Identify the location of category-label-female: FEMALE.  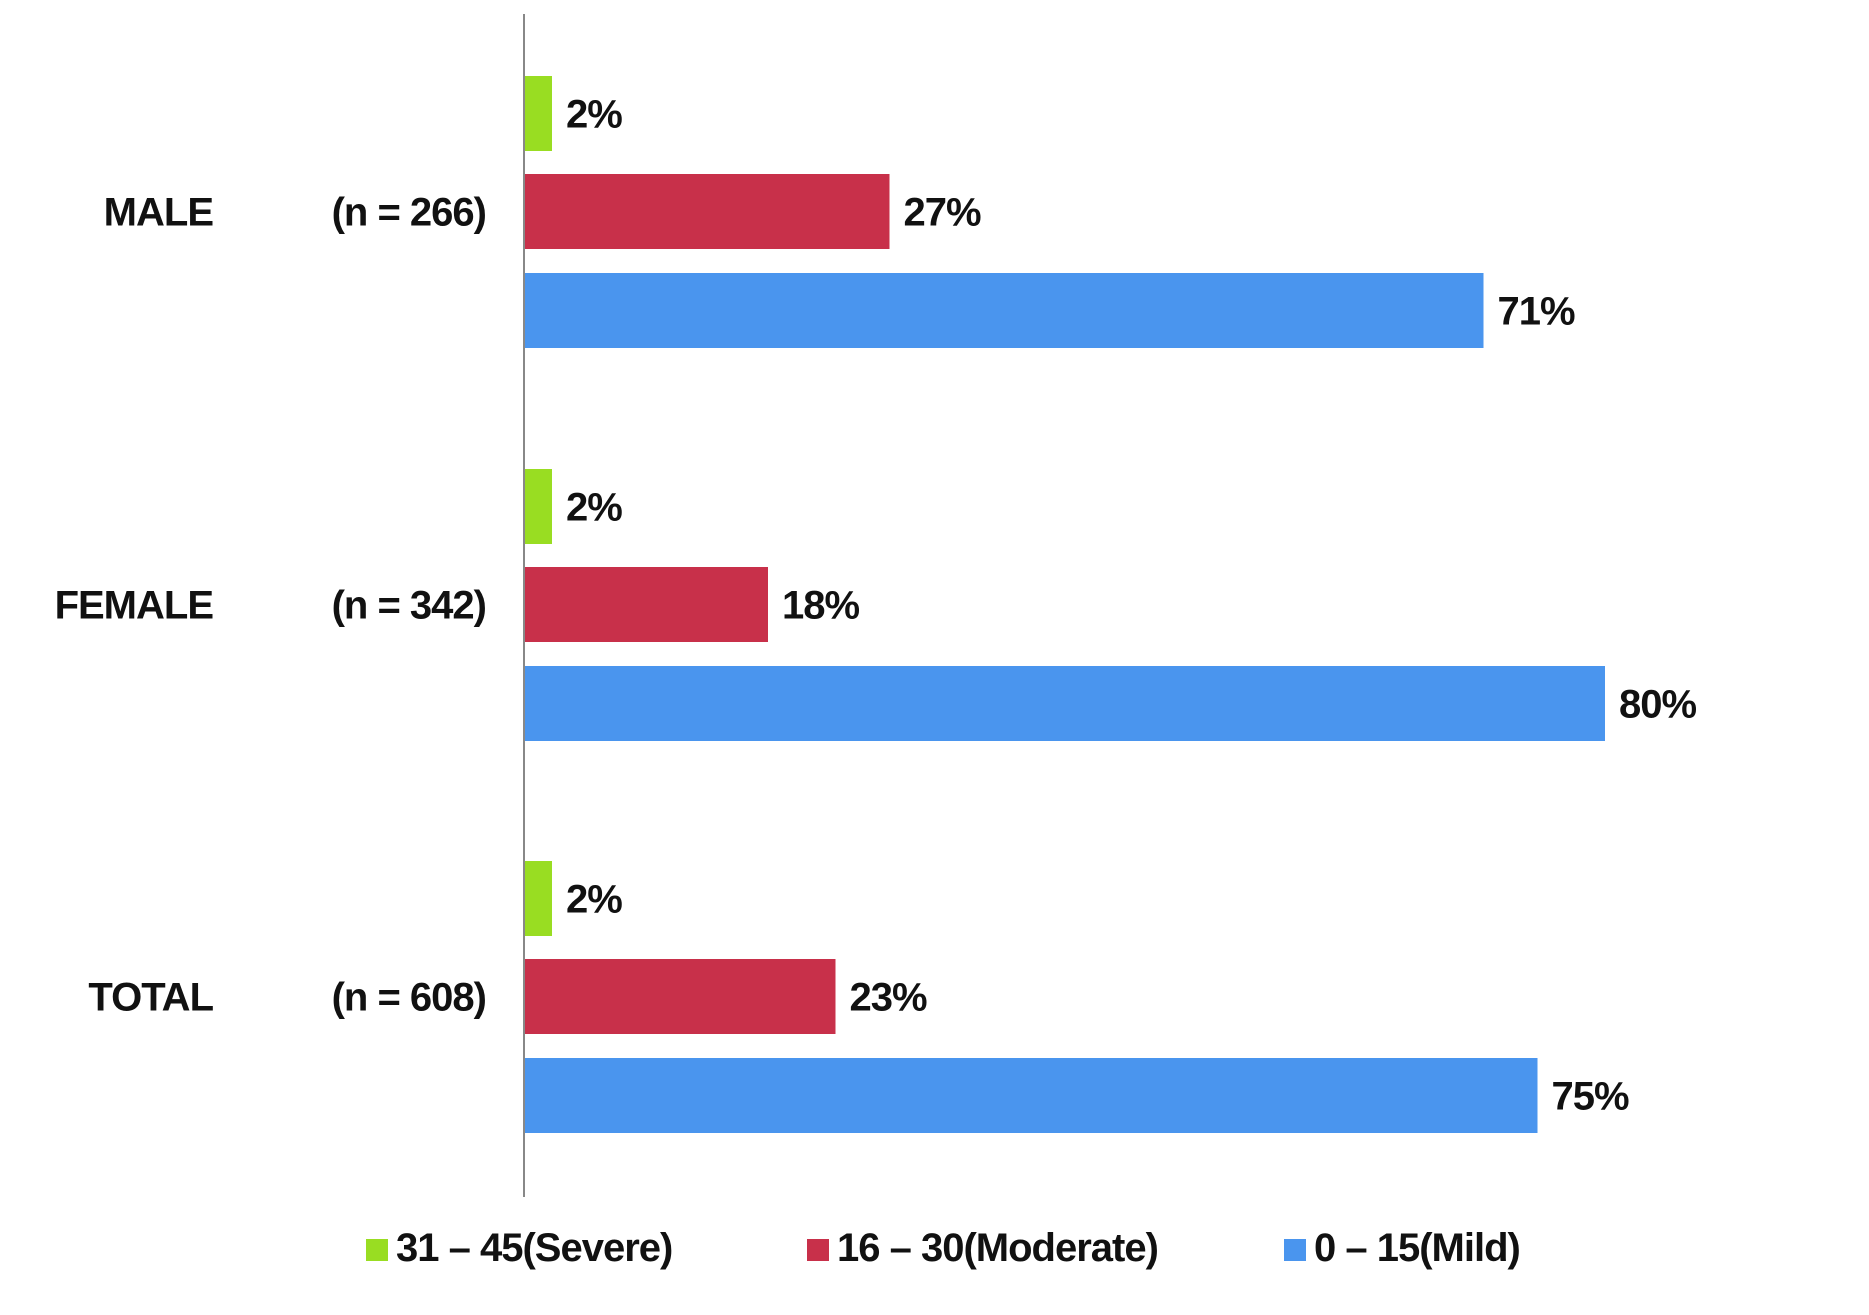
(134, 606).